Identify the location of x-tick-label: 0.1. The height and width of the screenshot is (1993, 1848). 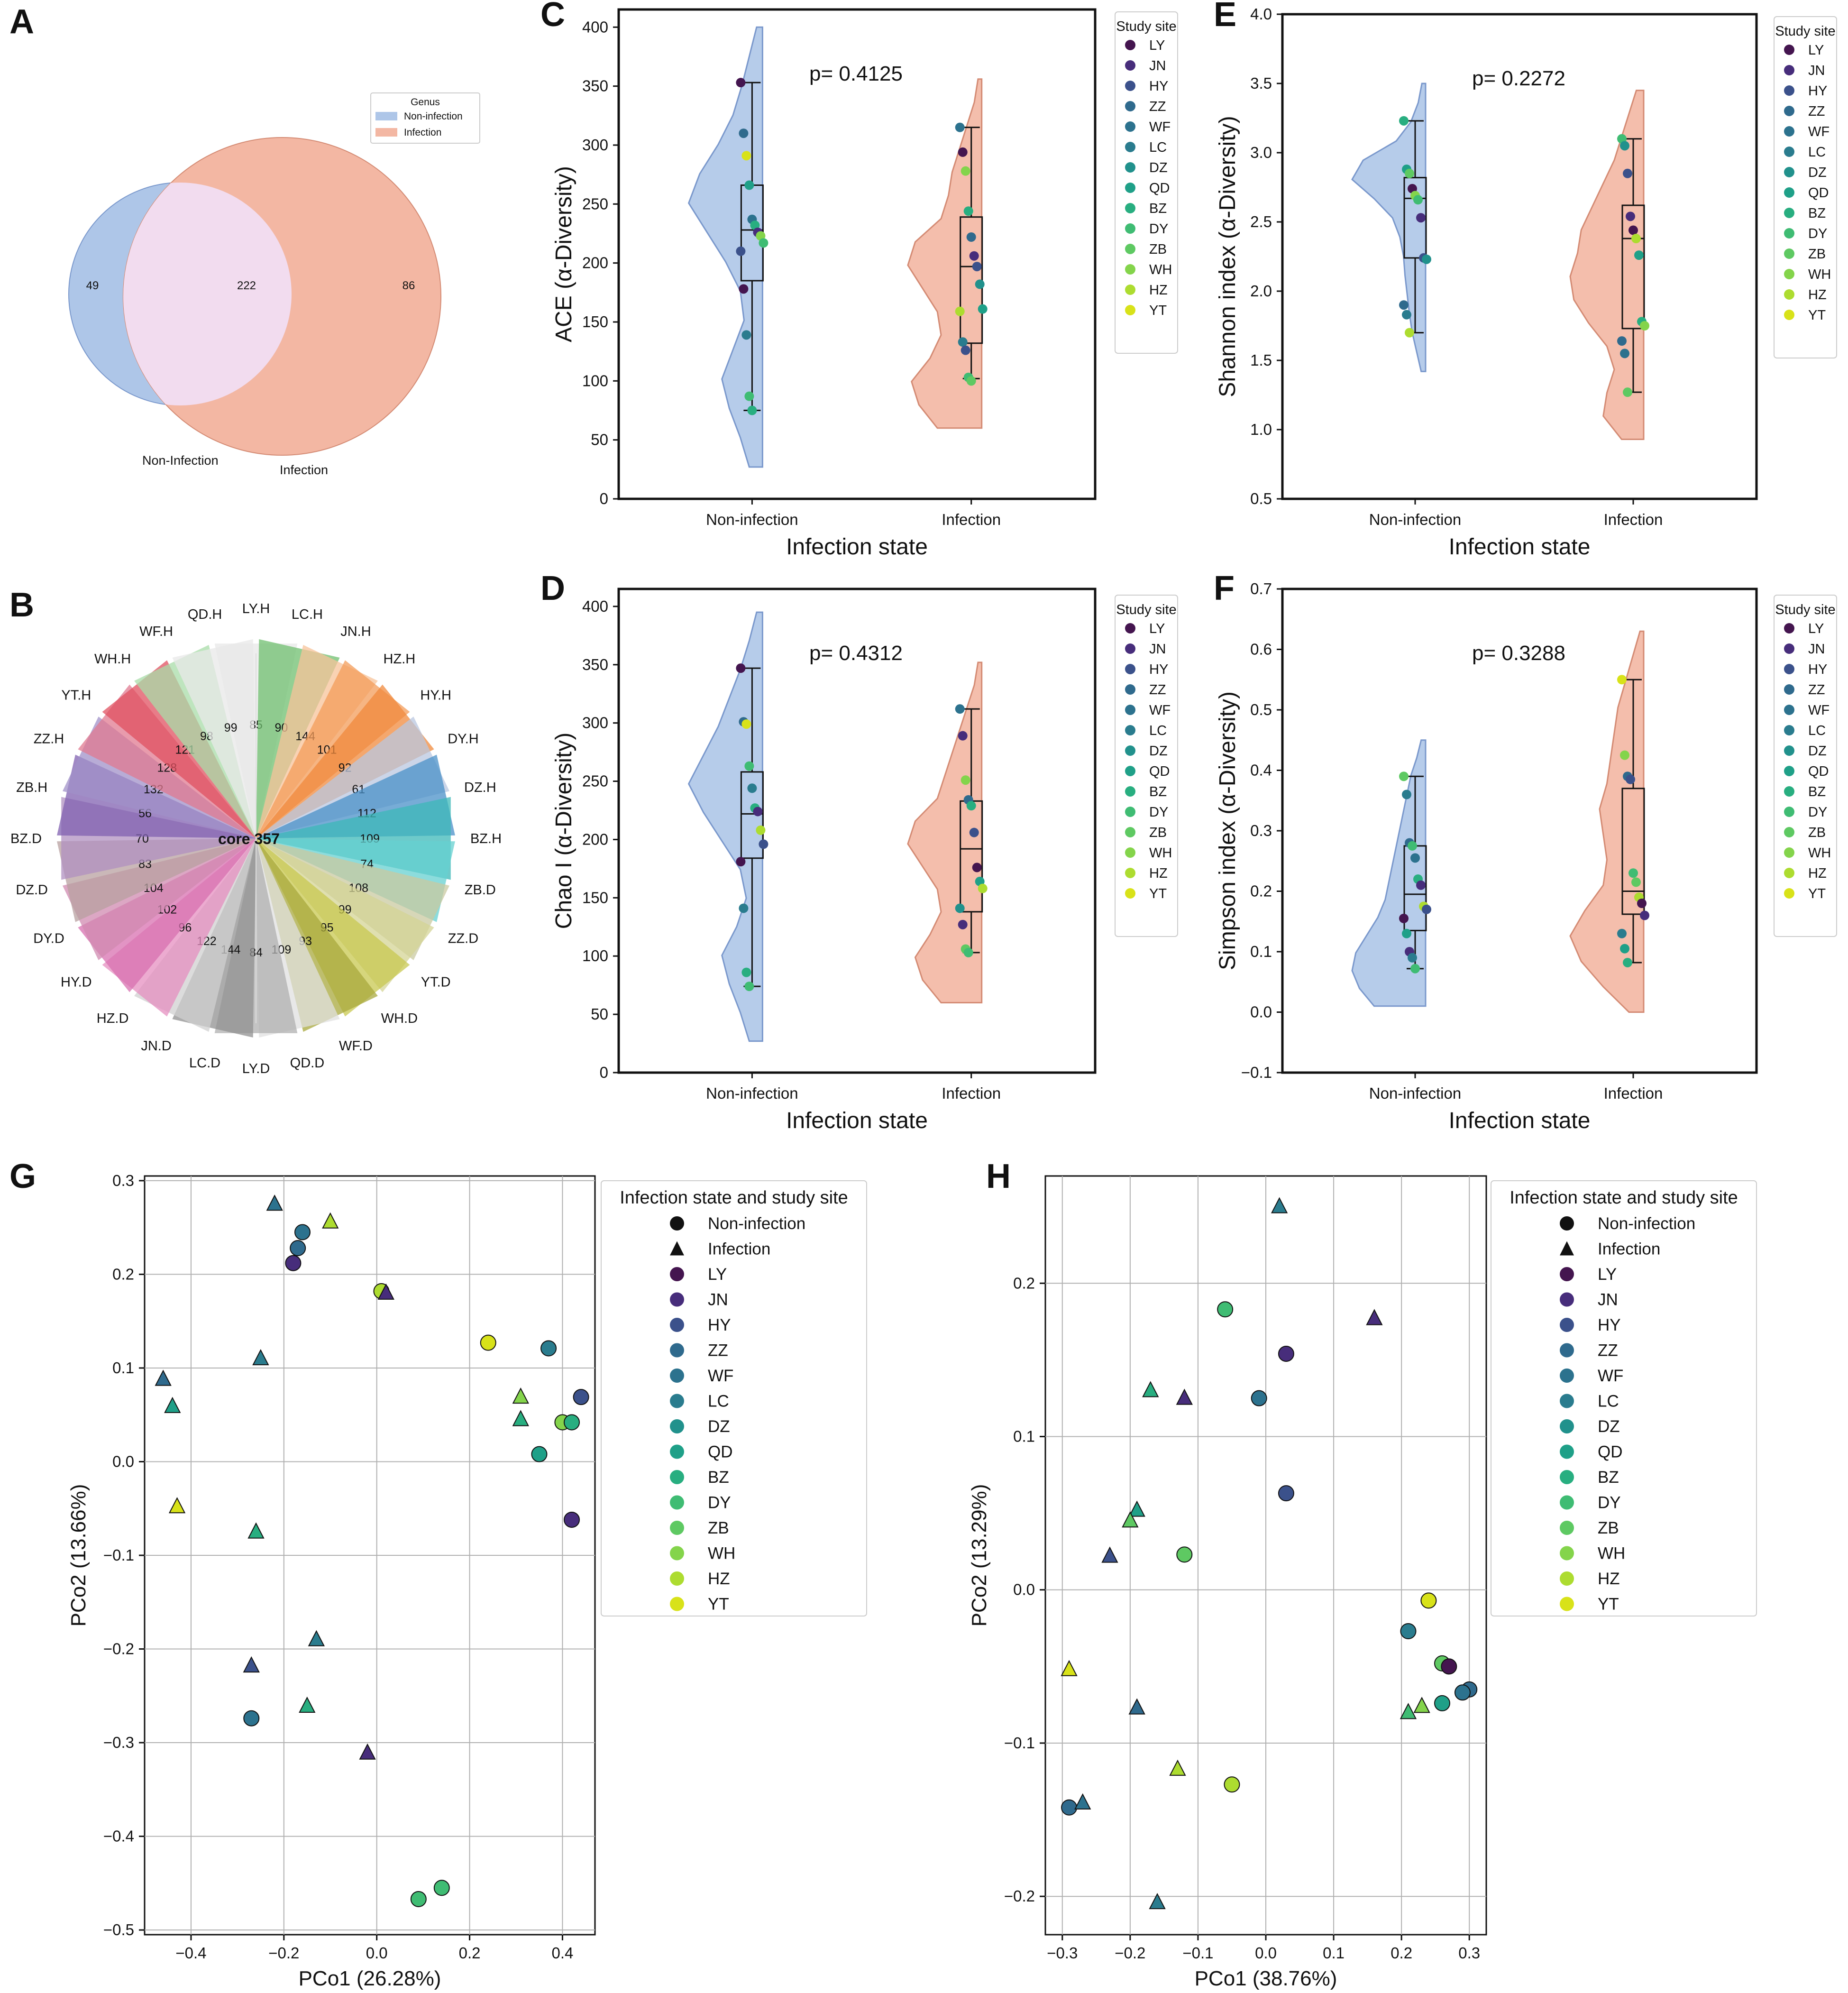
(1334, 1953).